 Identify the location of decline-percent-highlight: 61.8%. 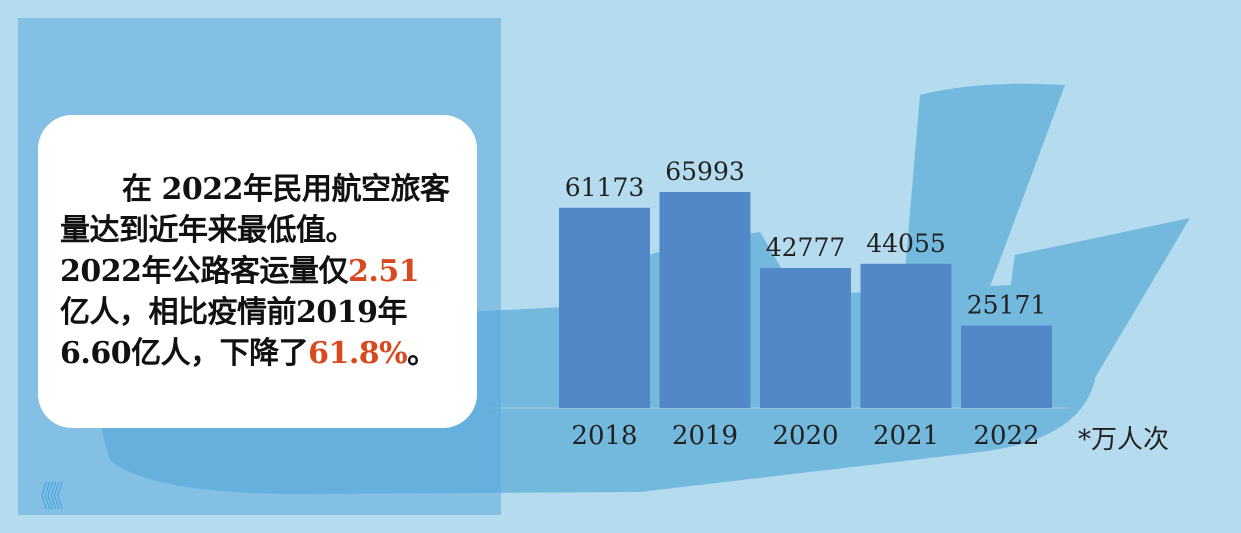
(358, 353).